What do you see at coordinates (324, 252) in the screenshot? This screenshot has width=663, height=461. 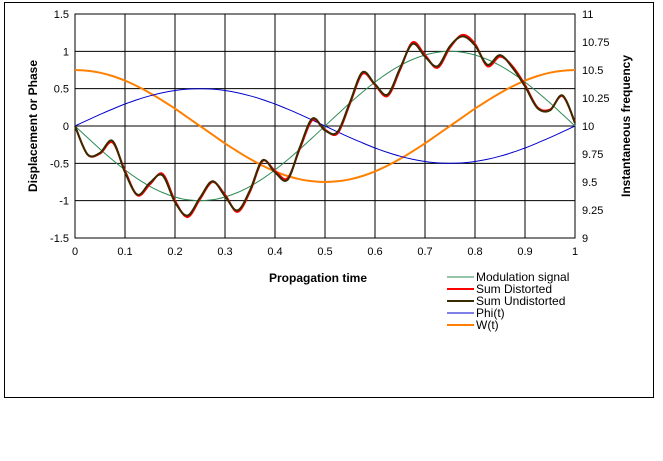 I see `x-tick-label: 0.5` at bounding box center [324, 252].